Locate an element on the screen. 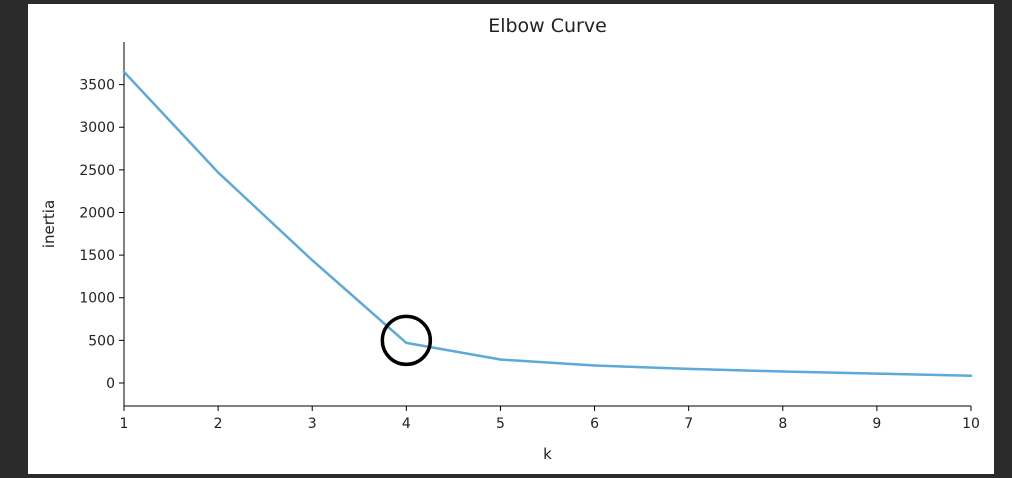 This screenshot has height=478, width=1012. y-tick-label: 2500 is located at coordinates (97, 171).